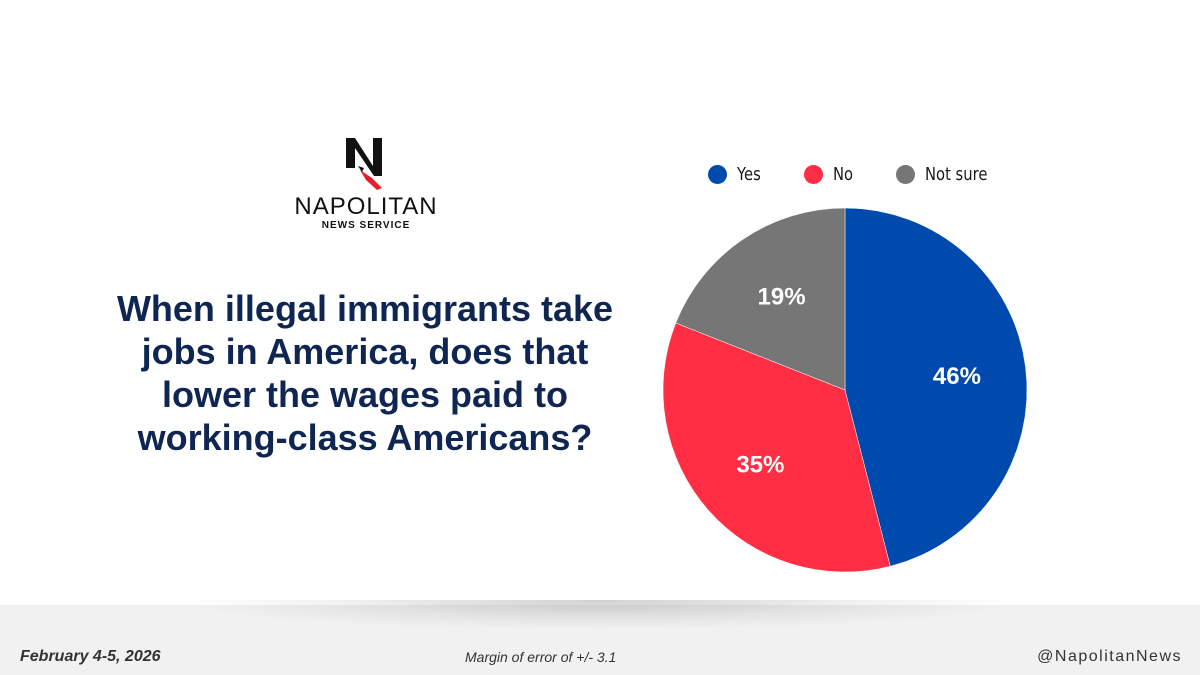 Image resolution: width=1200 pixels, height=675 pixels. I want to click on chart-legend: Yes No Not sure, so click(873, 174).